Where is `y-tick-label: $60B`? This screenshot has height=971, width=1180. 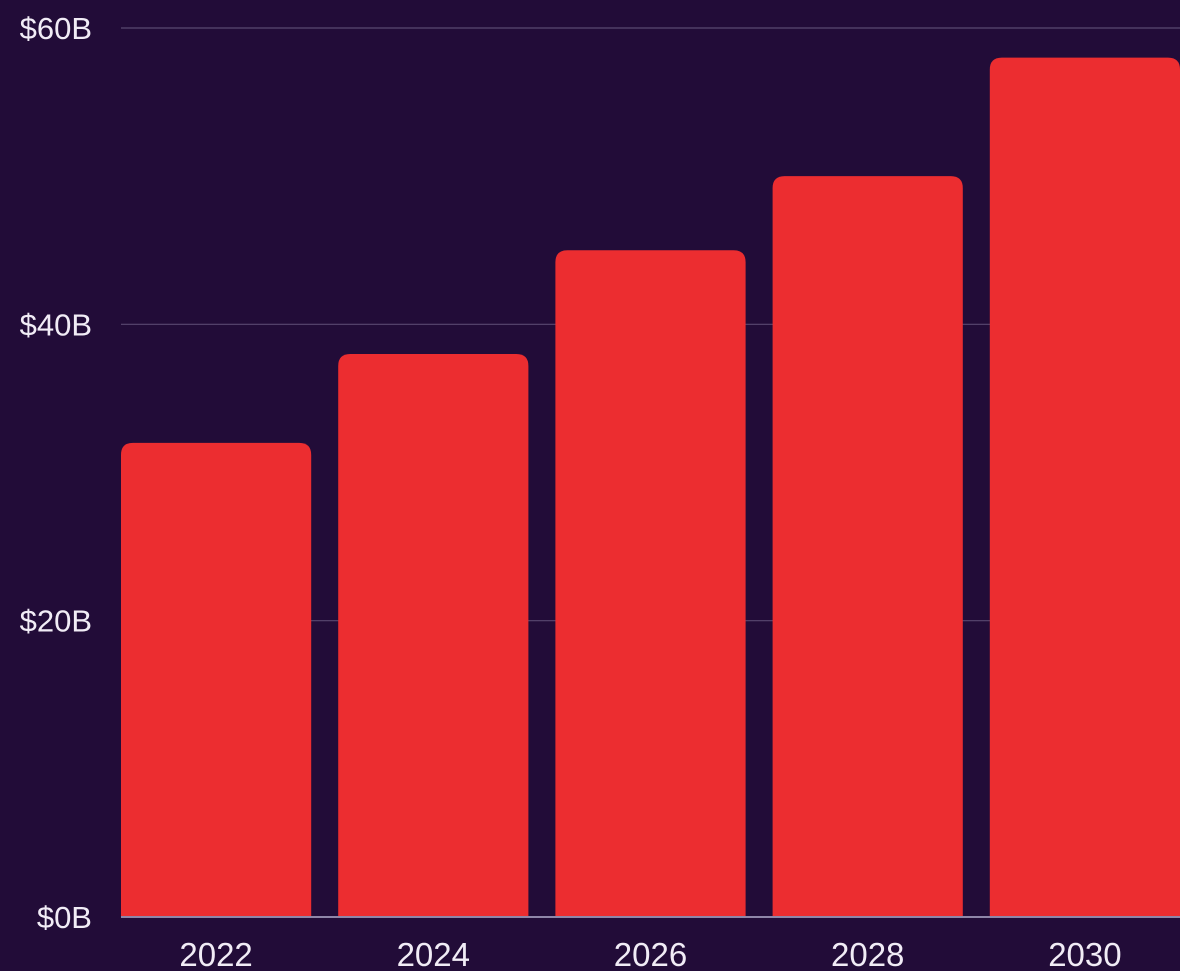 y-tick-label: $60B is located at coordinates (56, 28).